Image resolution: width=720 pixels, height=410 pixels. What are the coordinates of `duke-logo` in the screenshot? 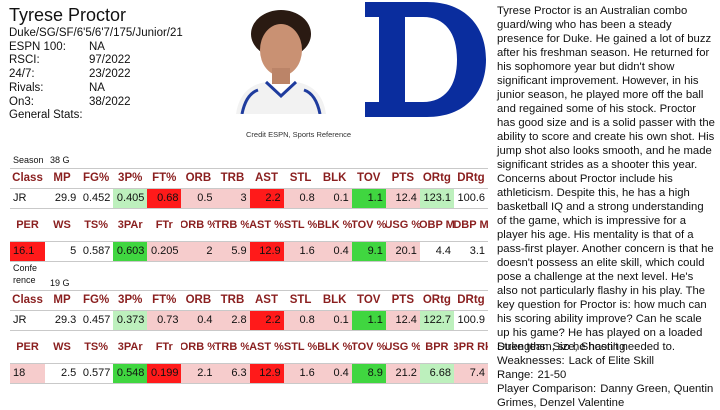 It's located at (425, 59).